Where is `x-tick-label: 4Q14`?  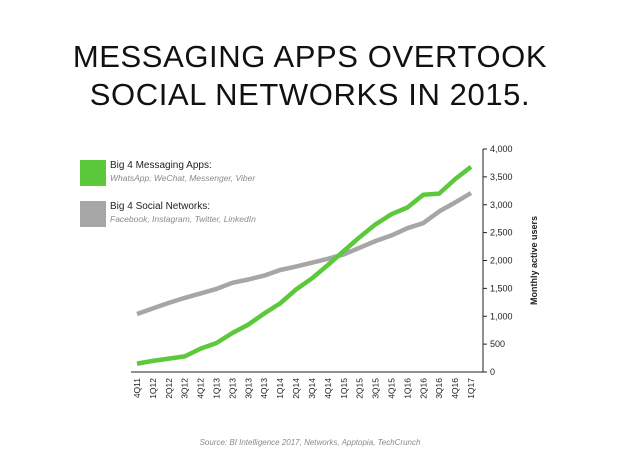 x-tick-label: 4Q14 is located at coordinates (328, 388).